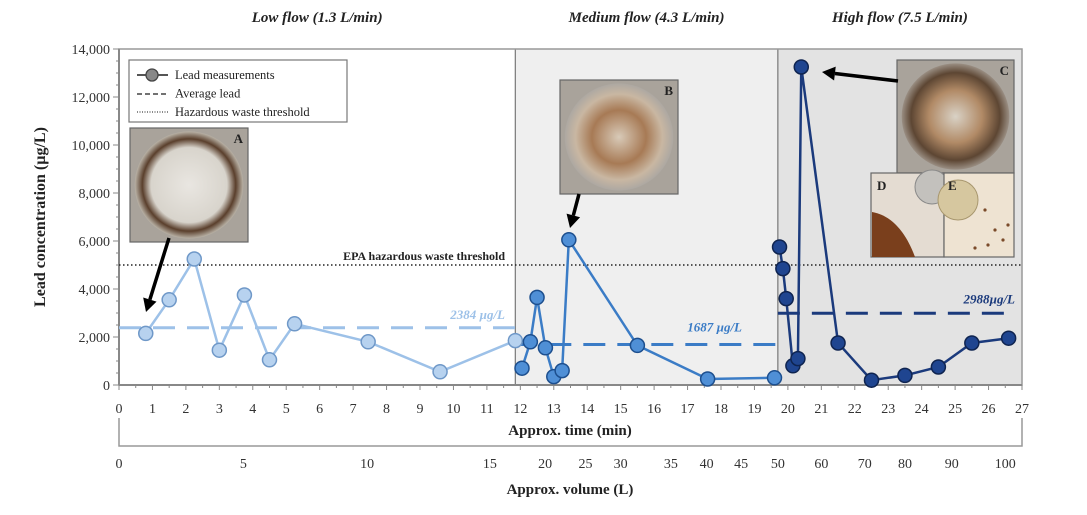 The width and height of the screenshot is (1087, 515). I want to click on x-axis-label: Approx. time (min), so click(569, 431).